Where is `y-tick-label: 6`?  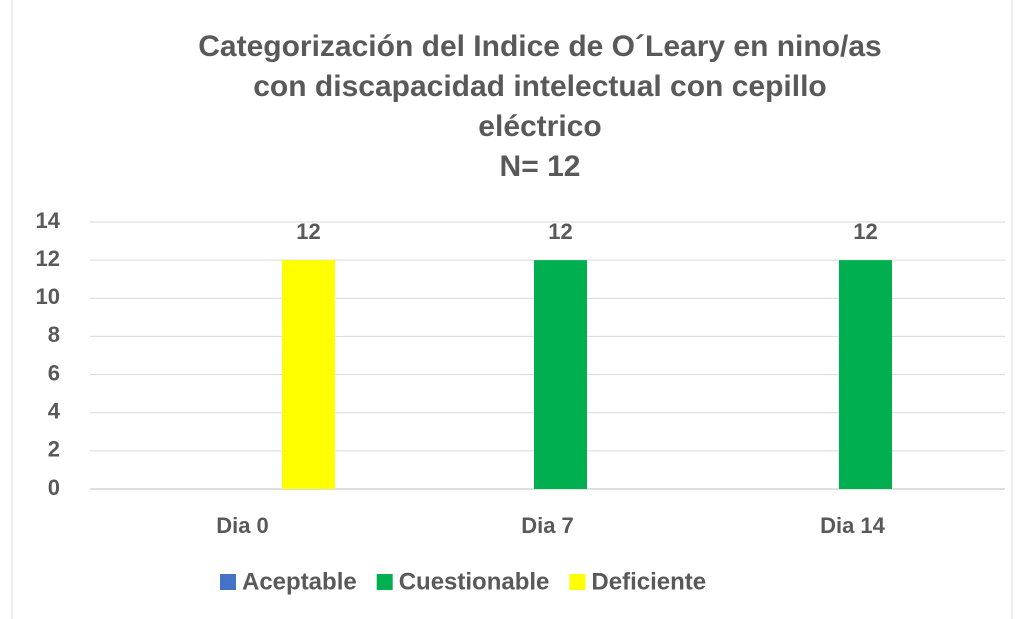
y-tick-label: 6 is located at coordinates (54, 372).